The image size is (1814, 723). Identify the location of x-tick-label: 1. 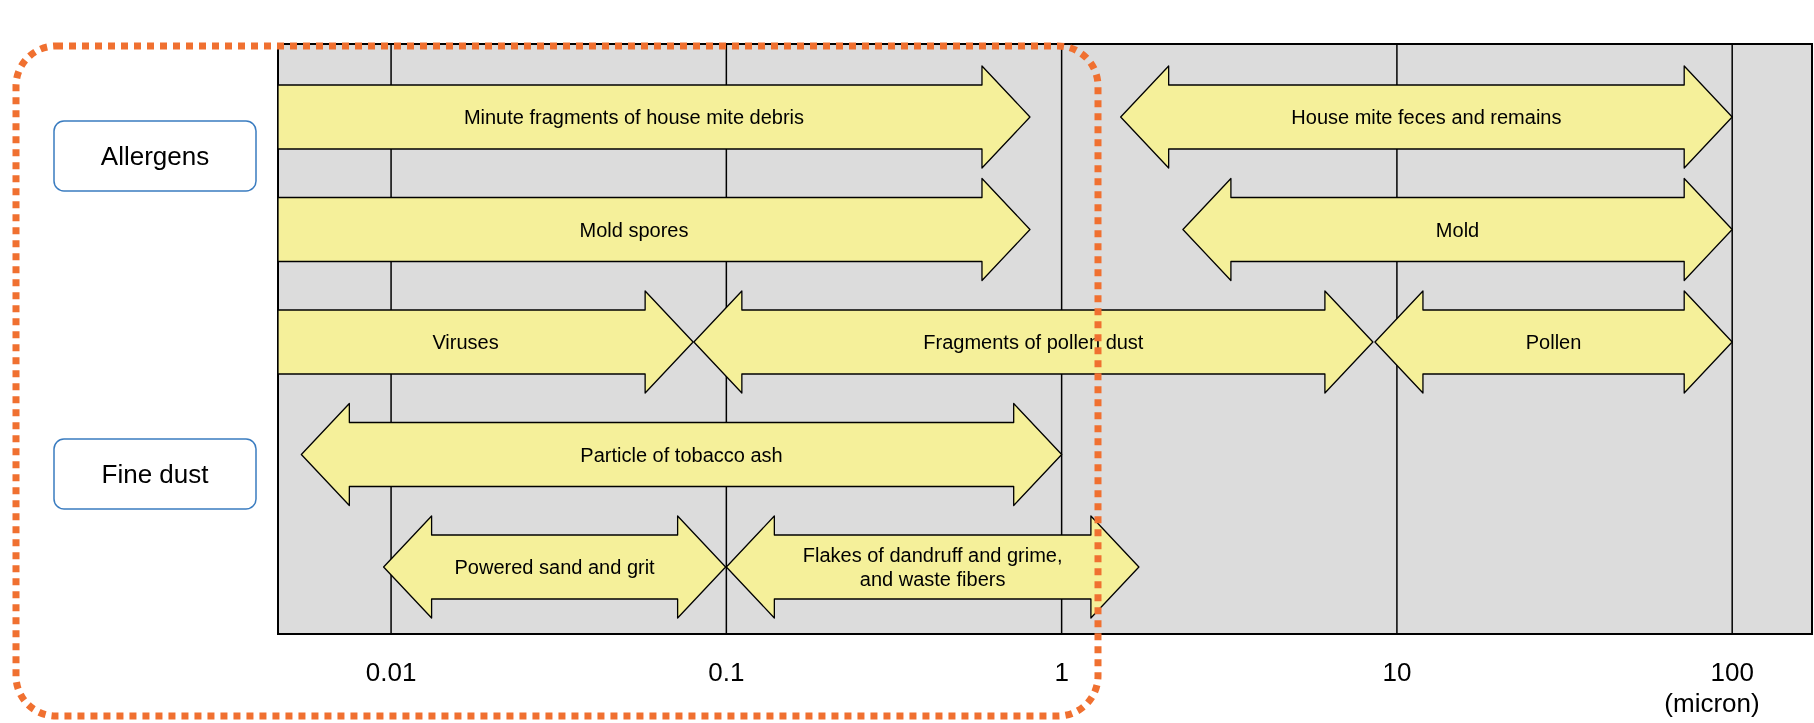
(1061, 672).